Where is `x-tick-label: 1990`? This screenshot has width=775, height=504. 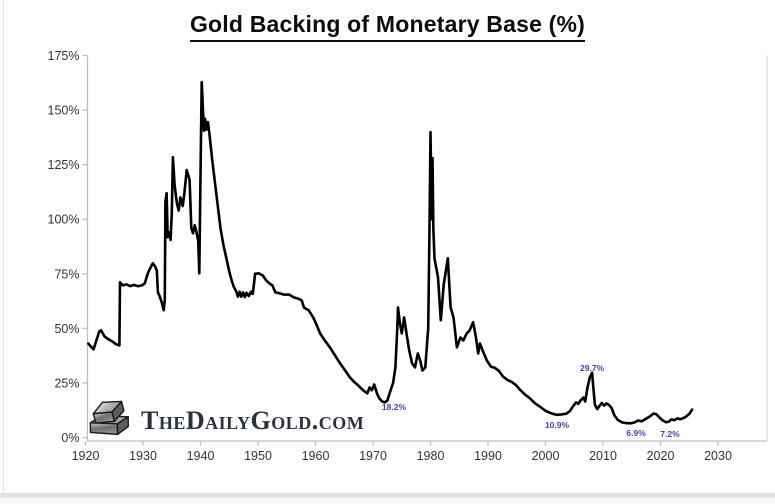 x-tick-label: 1990 is located at coordinates (488, 456).